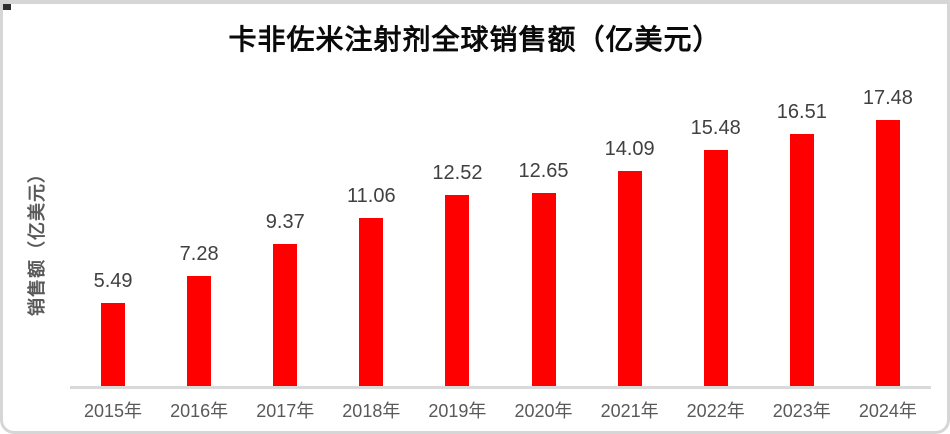 This screenshot has height=434, width=950. What do you see at coordinates (285, 221) in the screenshot?
I see `bar-value-label: 9.37` at bounding box center [285, 221].